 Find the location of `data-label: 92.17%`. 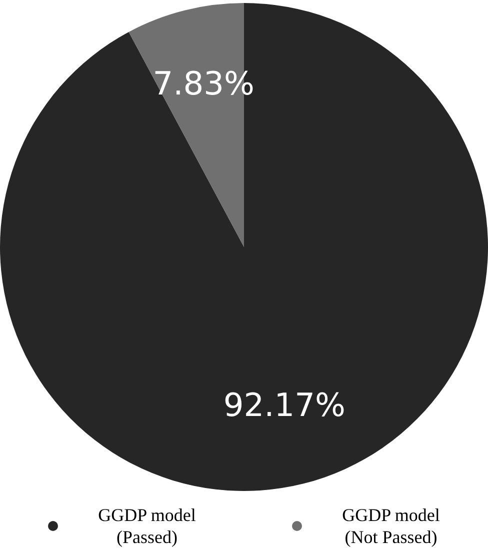

data-label: 92.17% is located at coordinates (284, 405).